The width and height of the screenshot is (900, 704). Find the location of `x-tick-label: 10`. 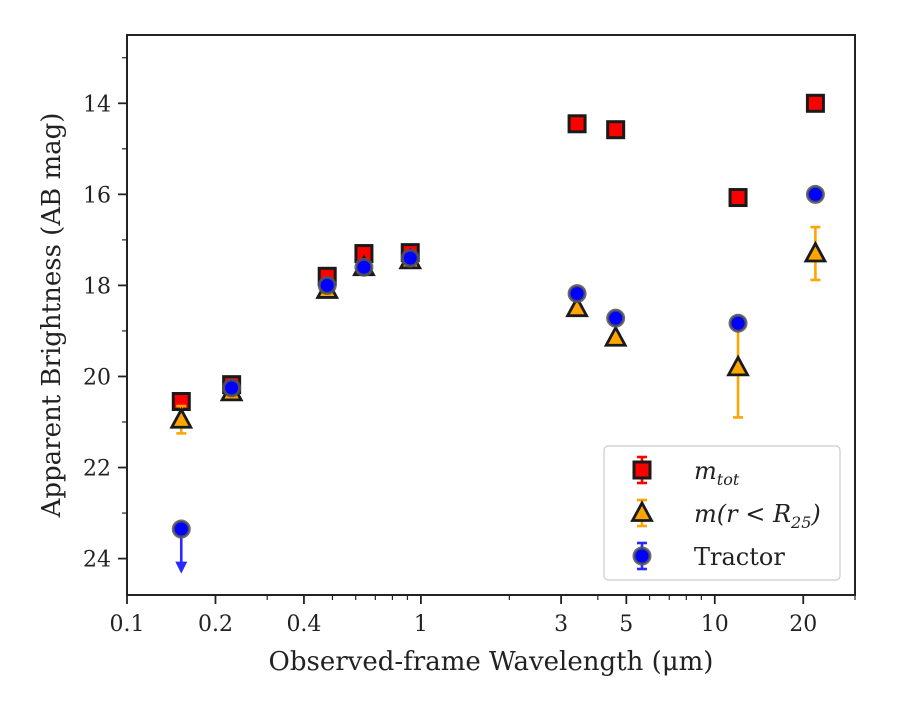

x-tick-label: 10 is located at coordinates (715, 624).